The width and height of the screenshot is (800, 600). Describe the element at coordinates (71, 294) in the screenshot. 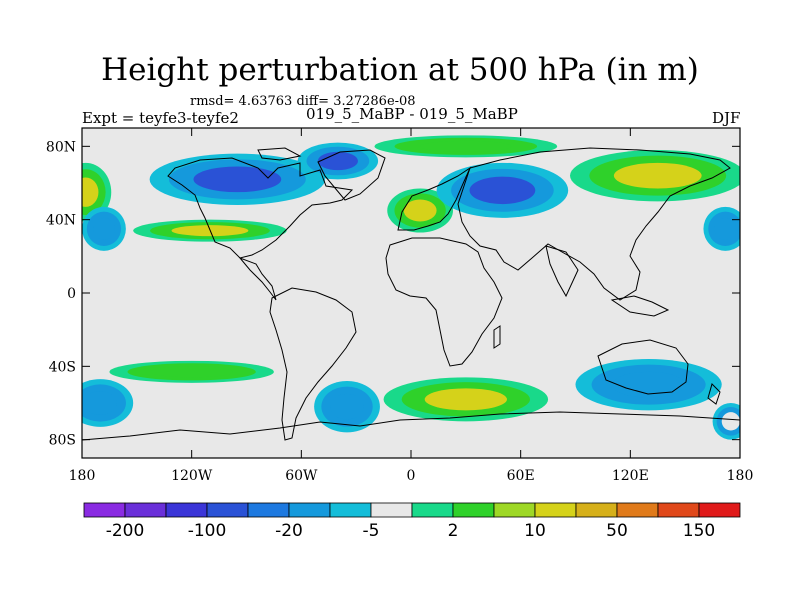

I see `y-tick-label: 0` at that location.